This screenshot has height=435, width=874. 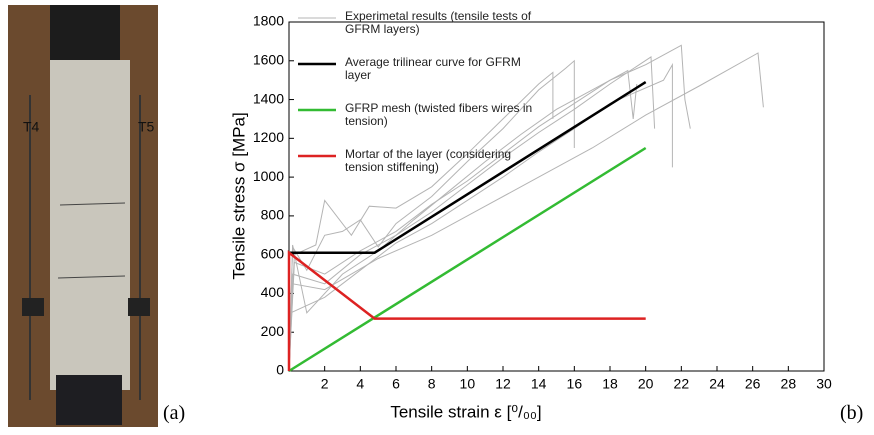 I want to click on y-tick-label: 1600, so click(x=268, y=59).